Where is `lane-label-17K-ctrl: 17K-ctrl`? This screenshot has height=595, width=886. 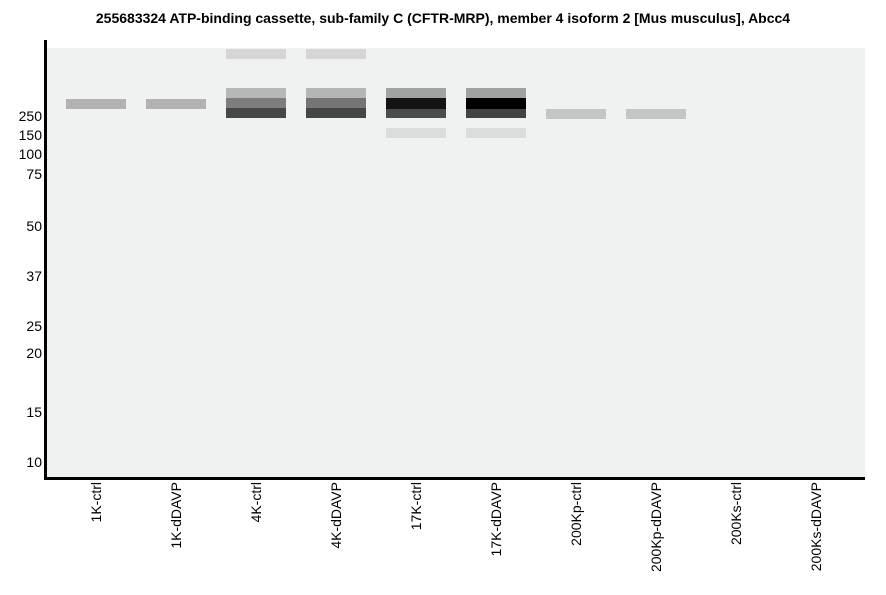
lane-label-17K-ctrl: 17K-ctrl is located at coordinates (416, 506).